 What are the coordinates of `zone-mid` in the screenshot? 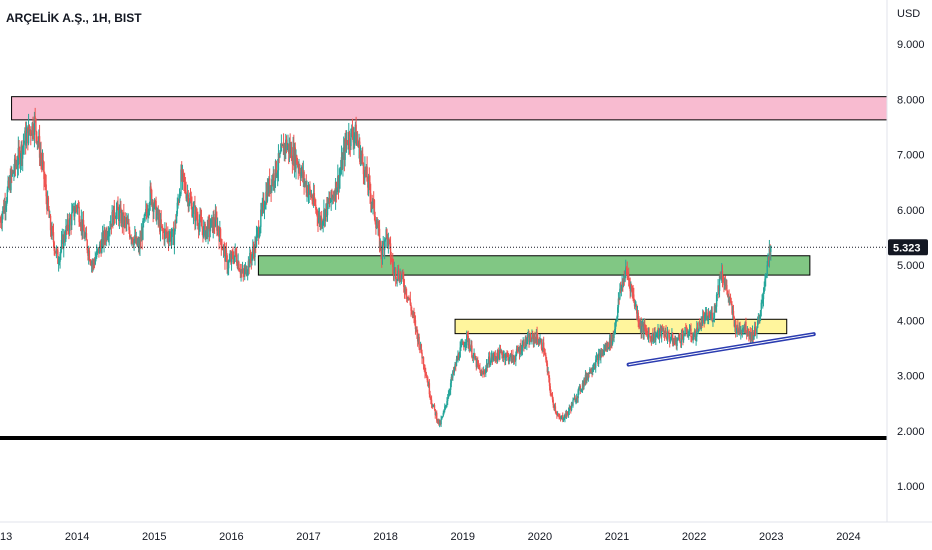 It's located at (534, 265).